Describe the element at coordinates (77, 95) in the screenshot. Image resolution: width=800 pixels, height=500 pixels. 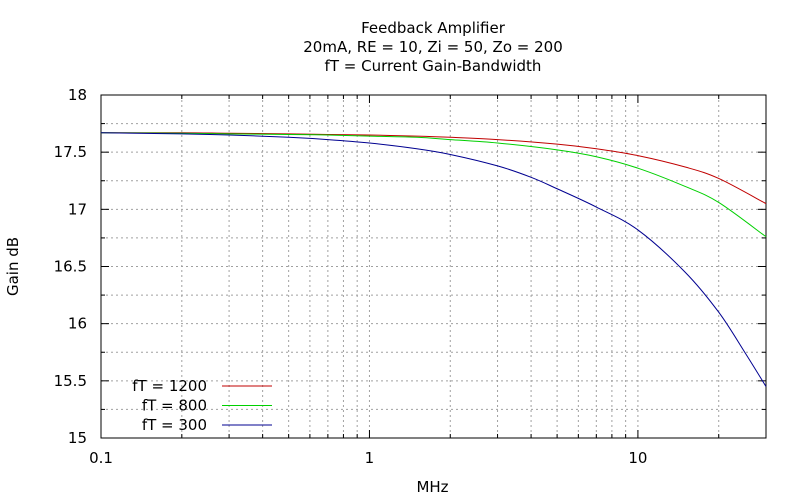
I see `y-tick-label: 18` at that location.